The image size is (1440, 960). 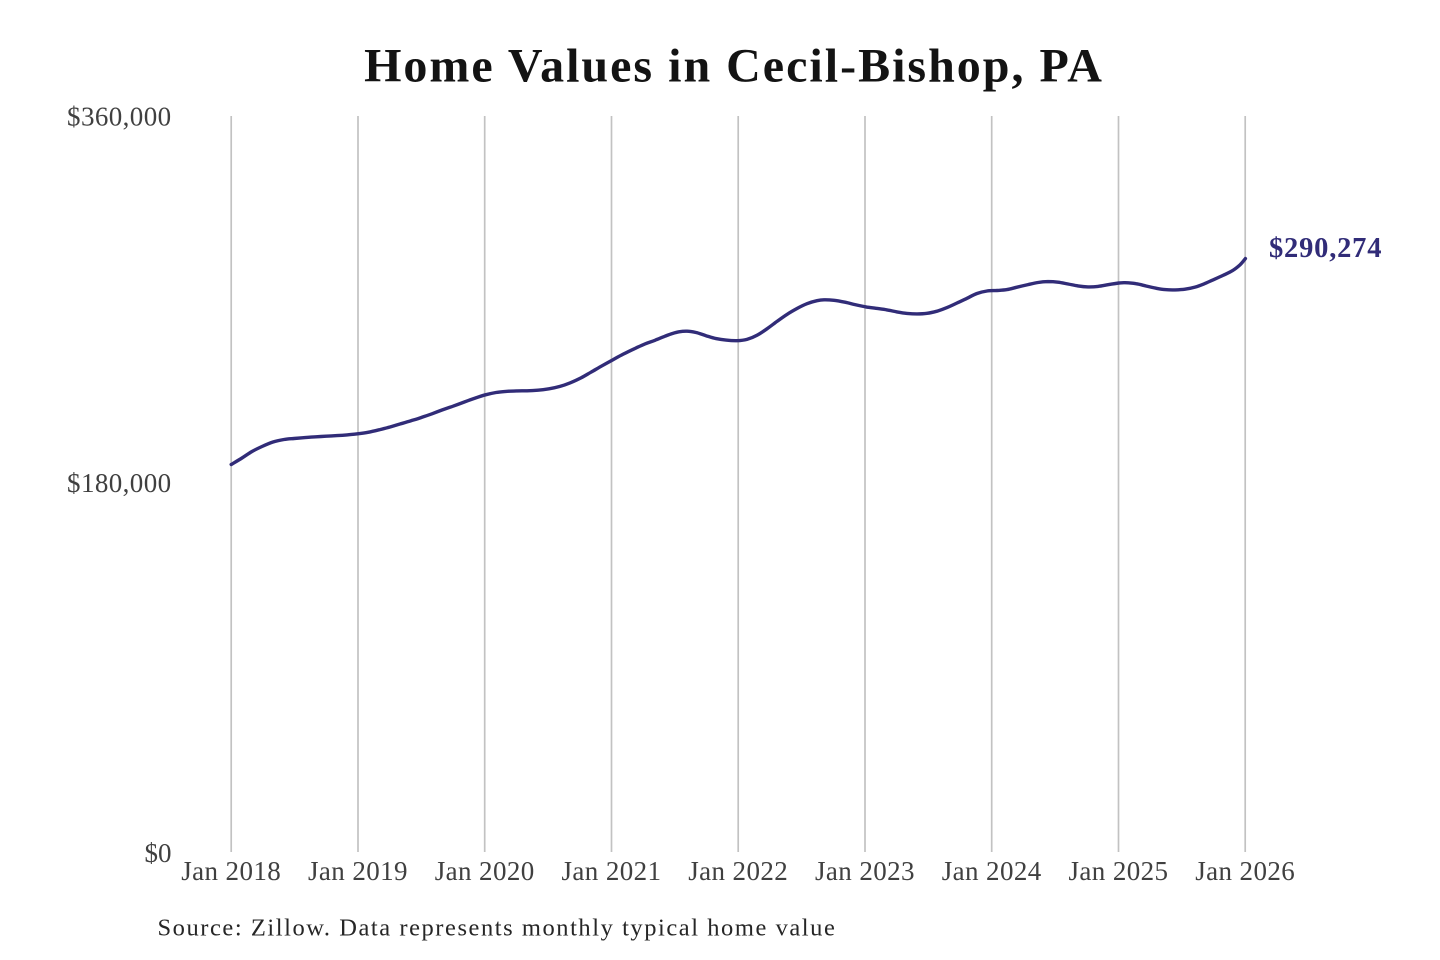 I want to click on svg-text: Jan 2026, so click(x=1245, y=871).